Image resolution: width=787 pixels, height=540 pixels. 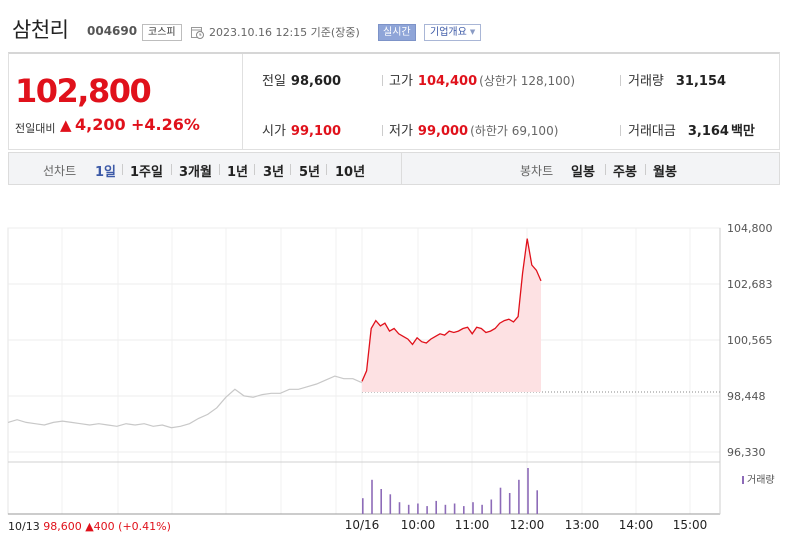 I want to click on high-item: 고가 104,400 (상한가 128,100), so click(x=482, y=79).